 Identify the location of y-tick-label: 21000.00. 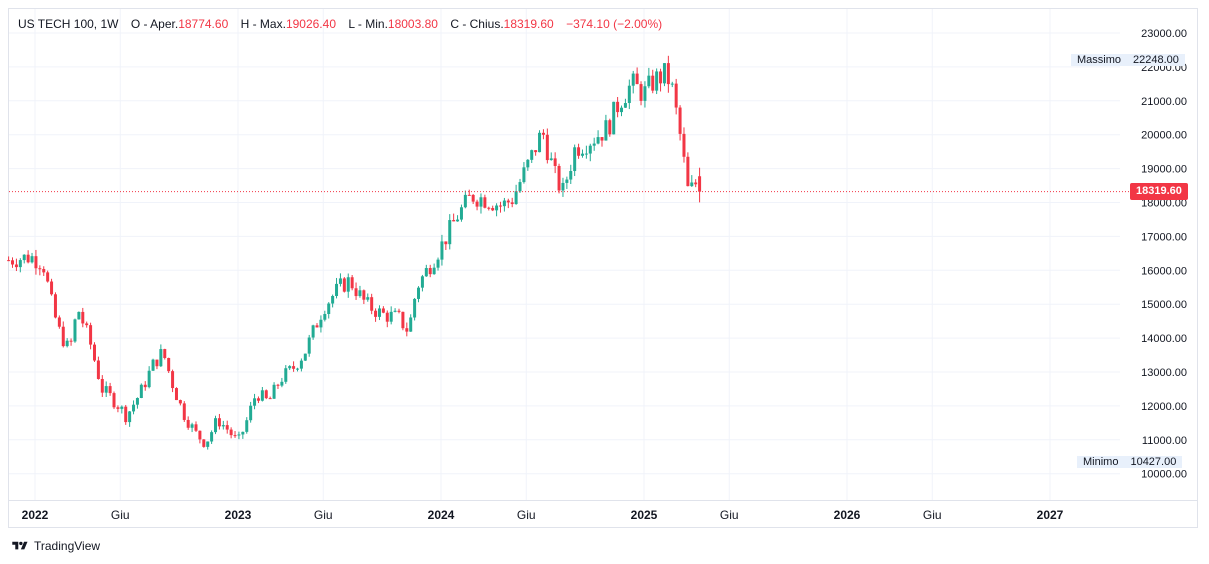
(1164, 102).